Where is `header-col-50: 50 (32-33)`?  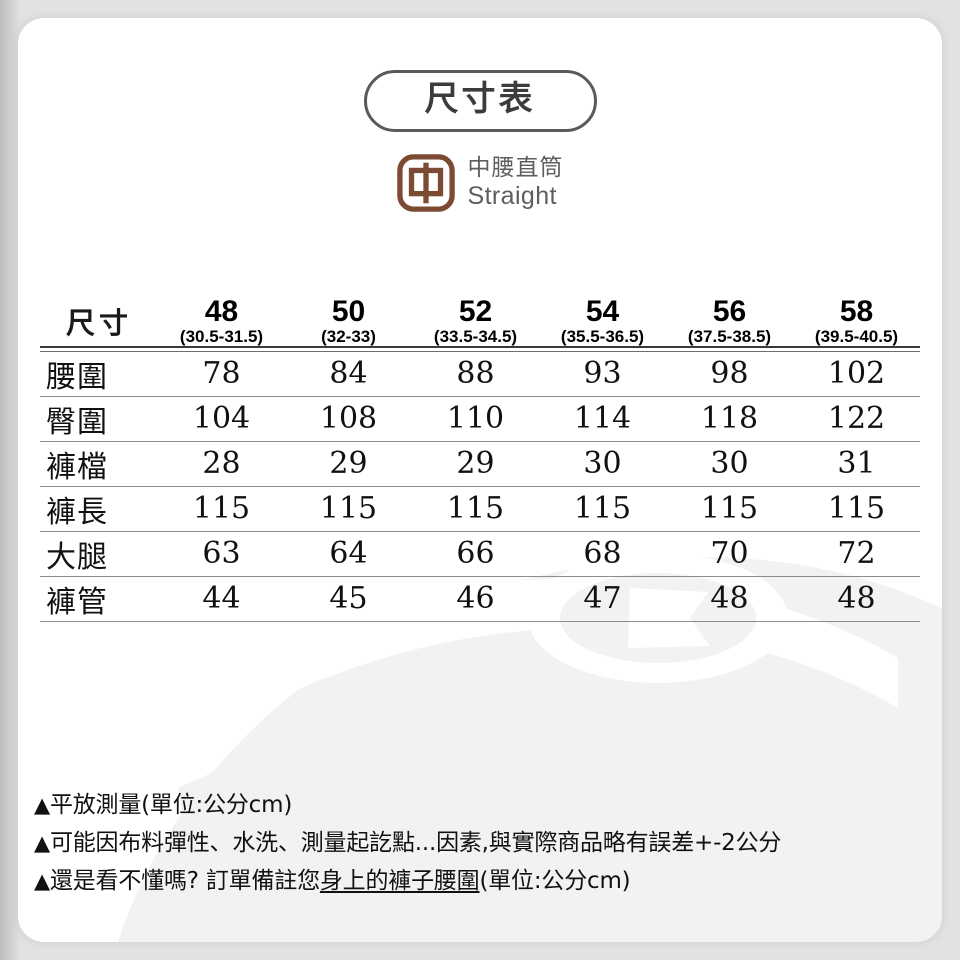
header-col-50: 50 (32-33) is located at coordinates (348, 321).